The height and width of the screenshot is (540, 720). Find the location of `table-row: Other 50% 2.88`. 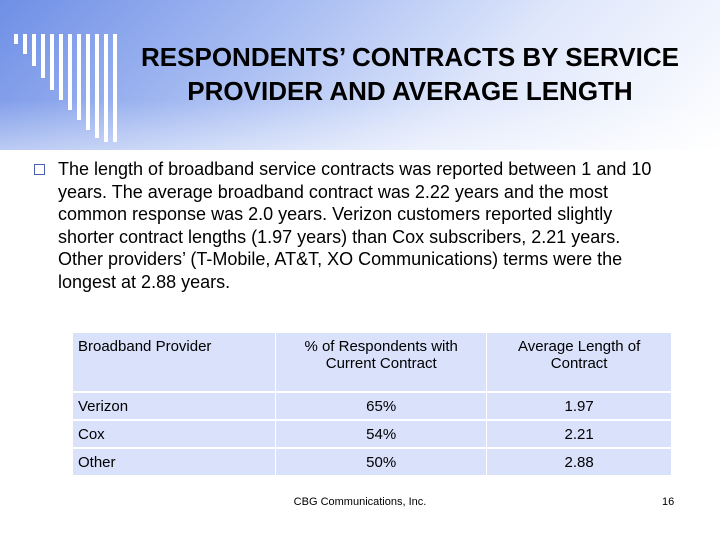

table-row: Other 50% 2.88 is located at coordinates (372, 462).